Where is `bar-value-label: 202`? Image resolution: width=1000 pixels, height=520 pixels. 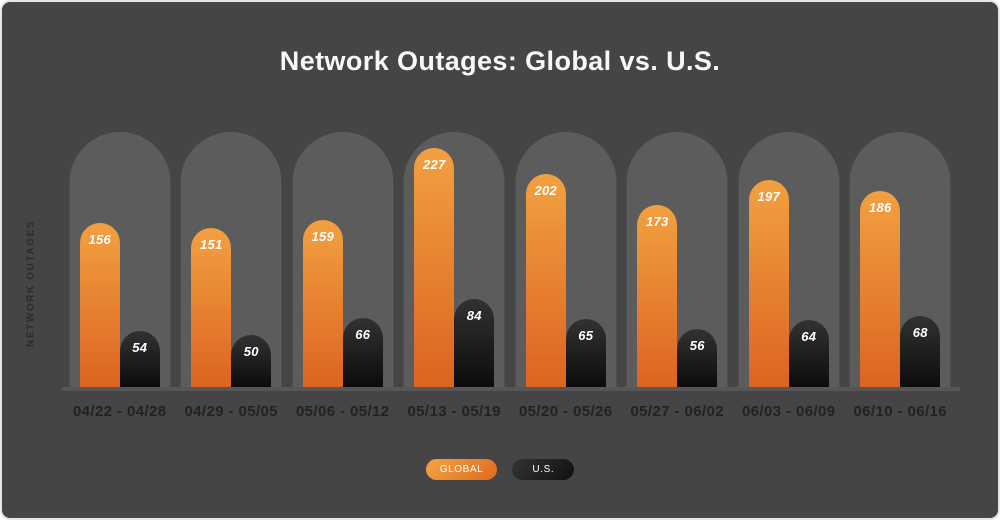
bar-value-label: 202 is located at coordinates (546, 190).